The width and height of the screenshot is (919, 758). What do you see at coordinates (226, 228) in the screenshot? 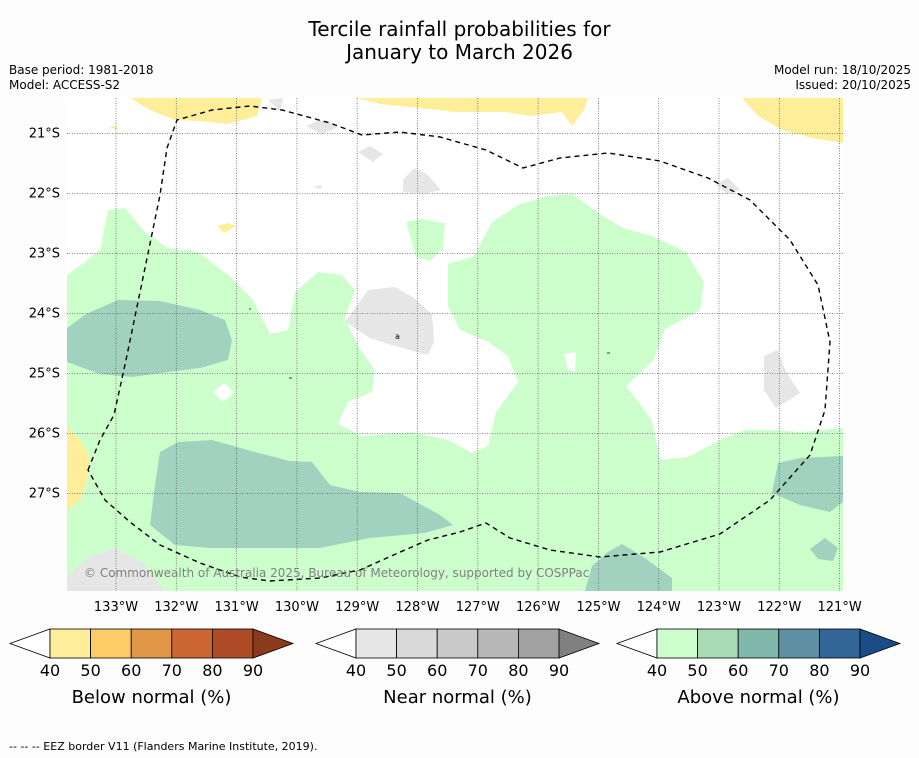
I see `below-normal-region-small` at bounding box center [226, 228].